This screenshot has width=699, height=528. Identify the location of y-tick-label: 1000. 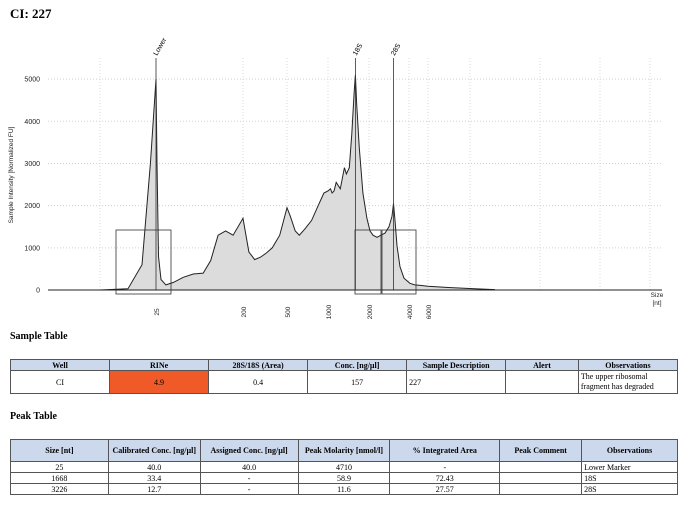
(32, 248).